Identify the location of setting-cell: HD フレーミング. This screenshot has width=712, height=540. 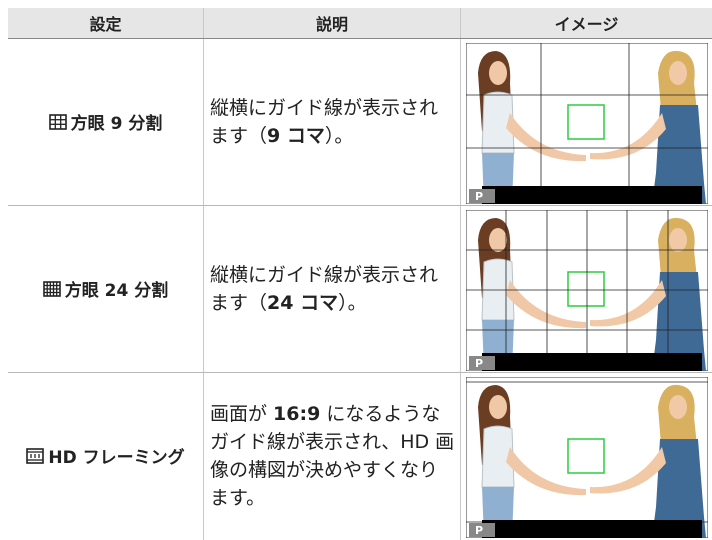
(105, 455).